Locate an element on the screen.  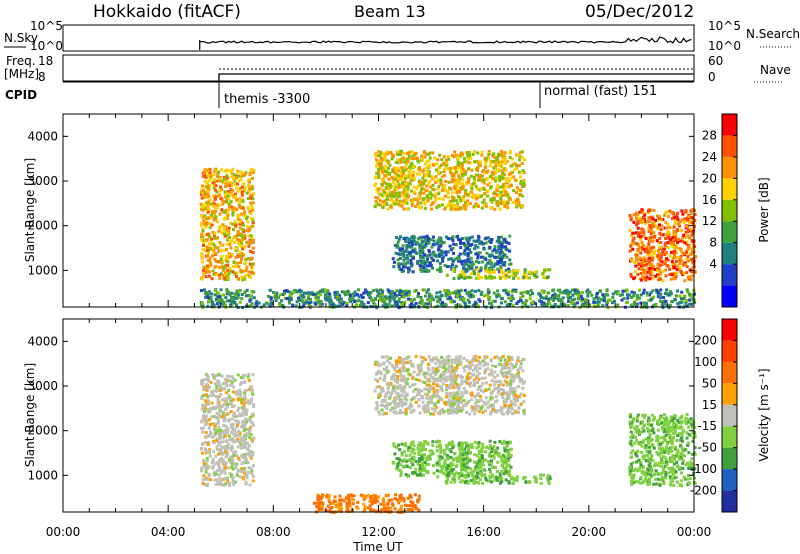
cpid-label: CPID is located at coordinates (21, 95).